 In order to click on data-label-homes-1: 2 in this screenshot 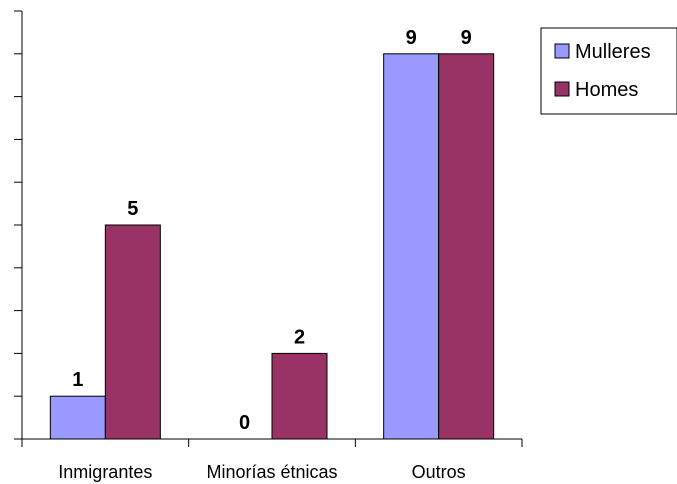, I will do `click(299, 337)`.